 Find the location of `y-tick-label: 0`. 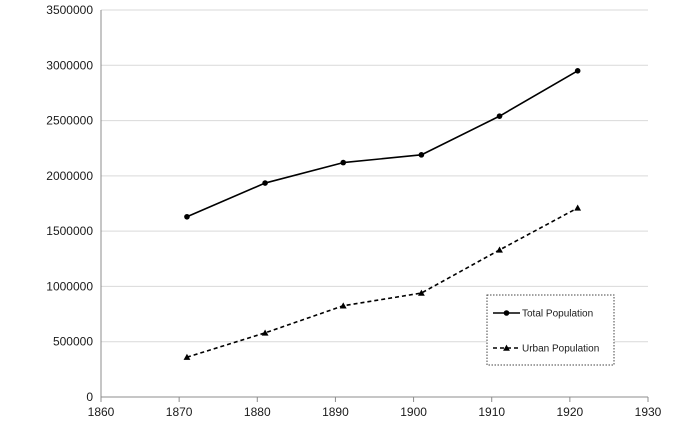

y-tick-label: 0 is located at coordinates (89, 397).